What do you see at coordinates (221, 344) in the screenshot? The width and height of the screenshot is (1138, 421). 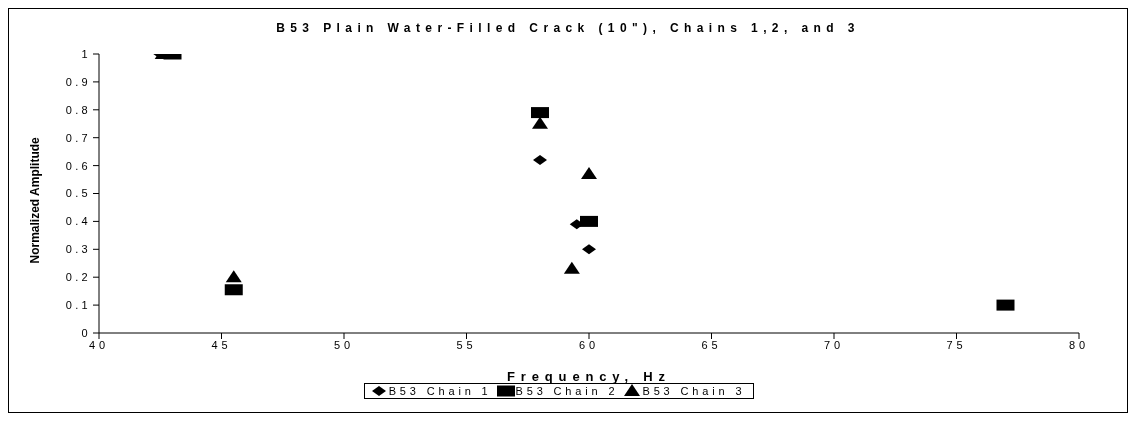 I see `x-tick-label: 45` at bounding box center [221, 344].